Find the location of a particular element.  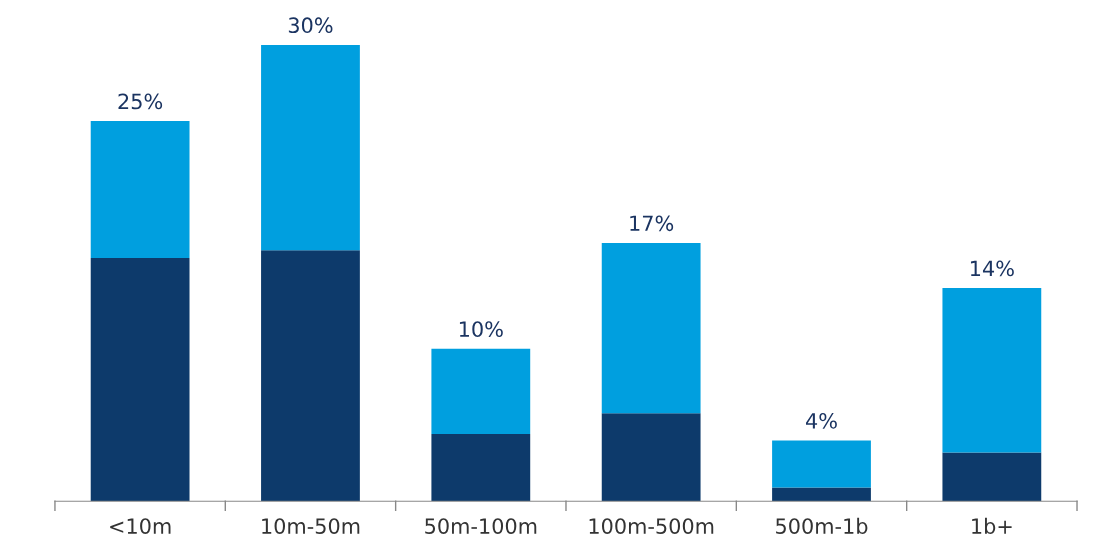

annotation: 17% is located at coordinates (652, 223).